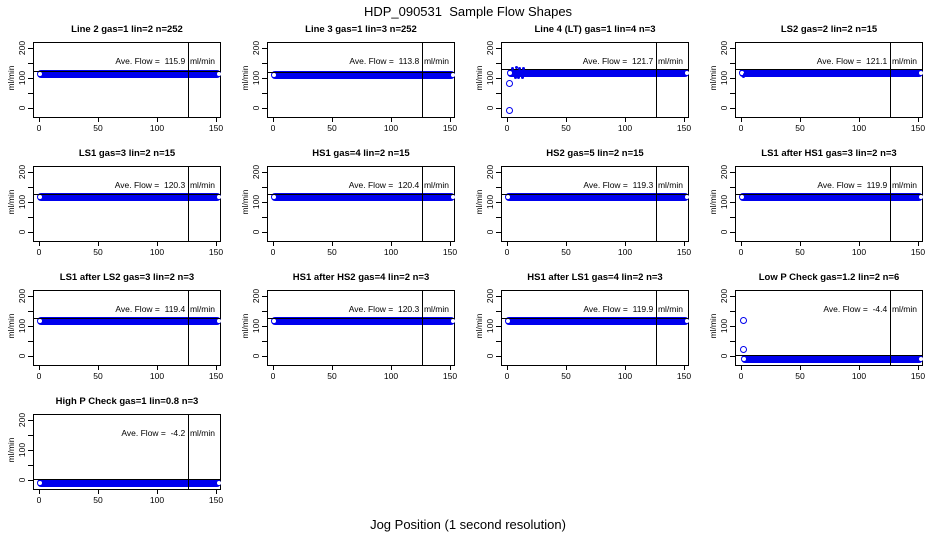 Image resolution: width=936 pixels, height=540 pixels. What do you see at coordinates (829, 328) in the screenshot?
I see `plot-area: Ave. Flow = -4.4 ml/min` at bounding box center [829, 328].